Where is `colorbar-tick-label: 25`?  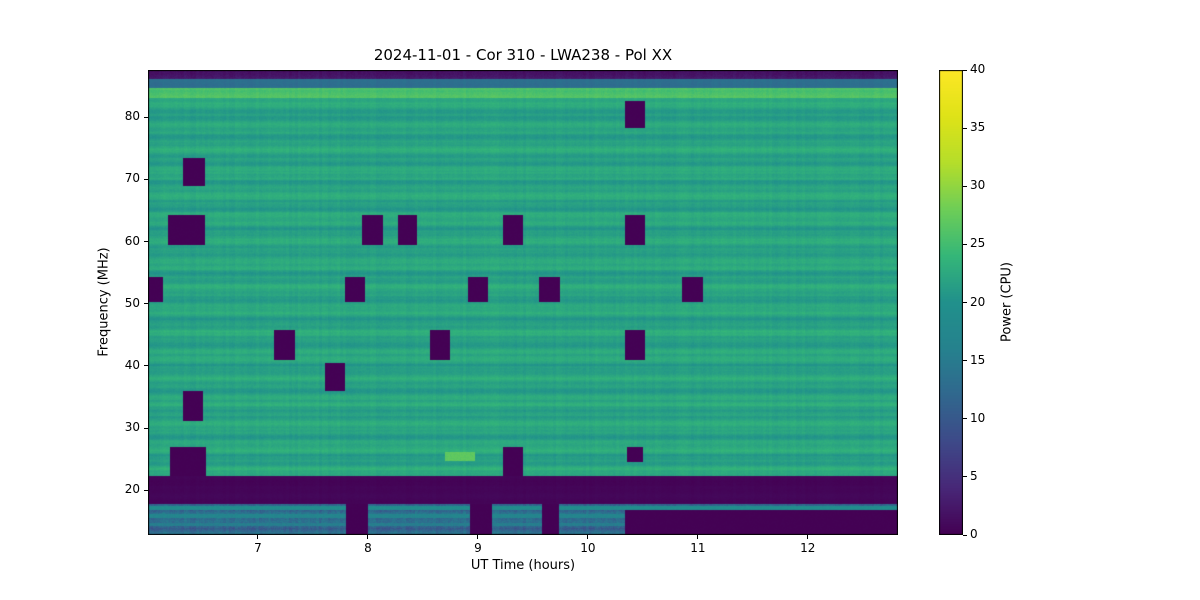 colorbar-tick-label: 25 is located at coordinates (978, 243).